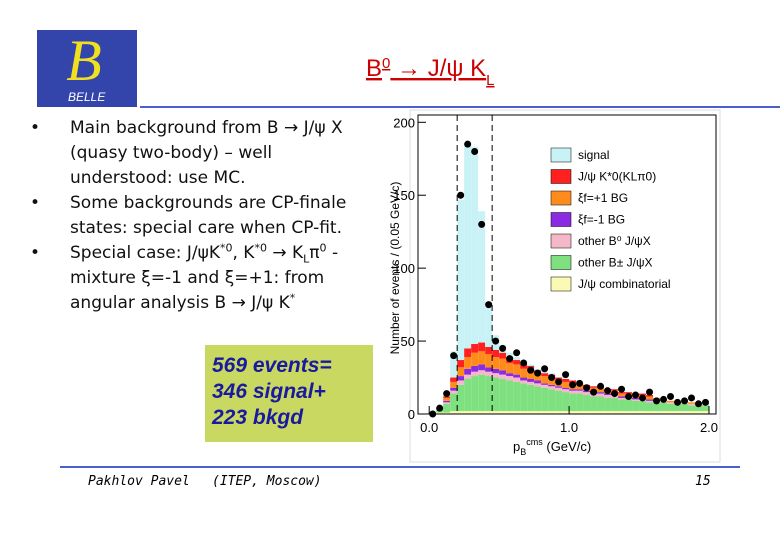 The height and width of the screenshot is (540, 780). What do you see at coordinates (226, 248) in the screenshot?
I see `bullet-sup: *0` at bounding box center [226, 248].